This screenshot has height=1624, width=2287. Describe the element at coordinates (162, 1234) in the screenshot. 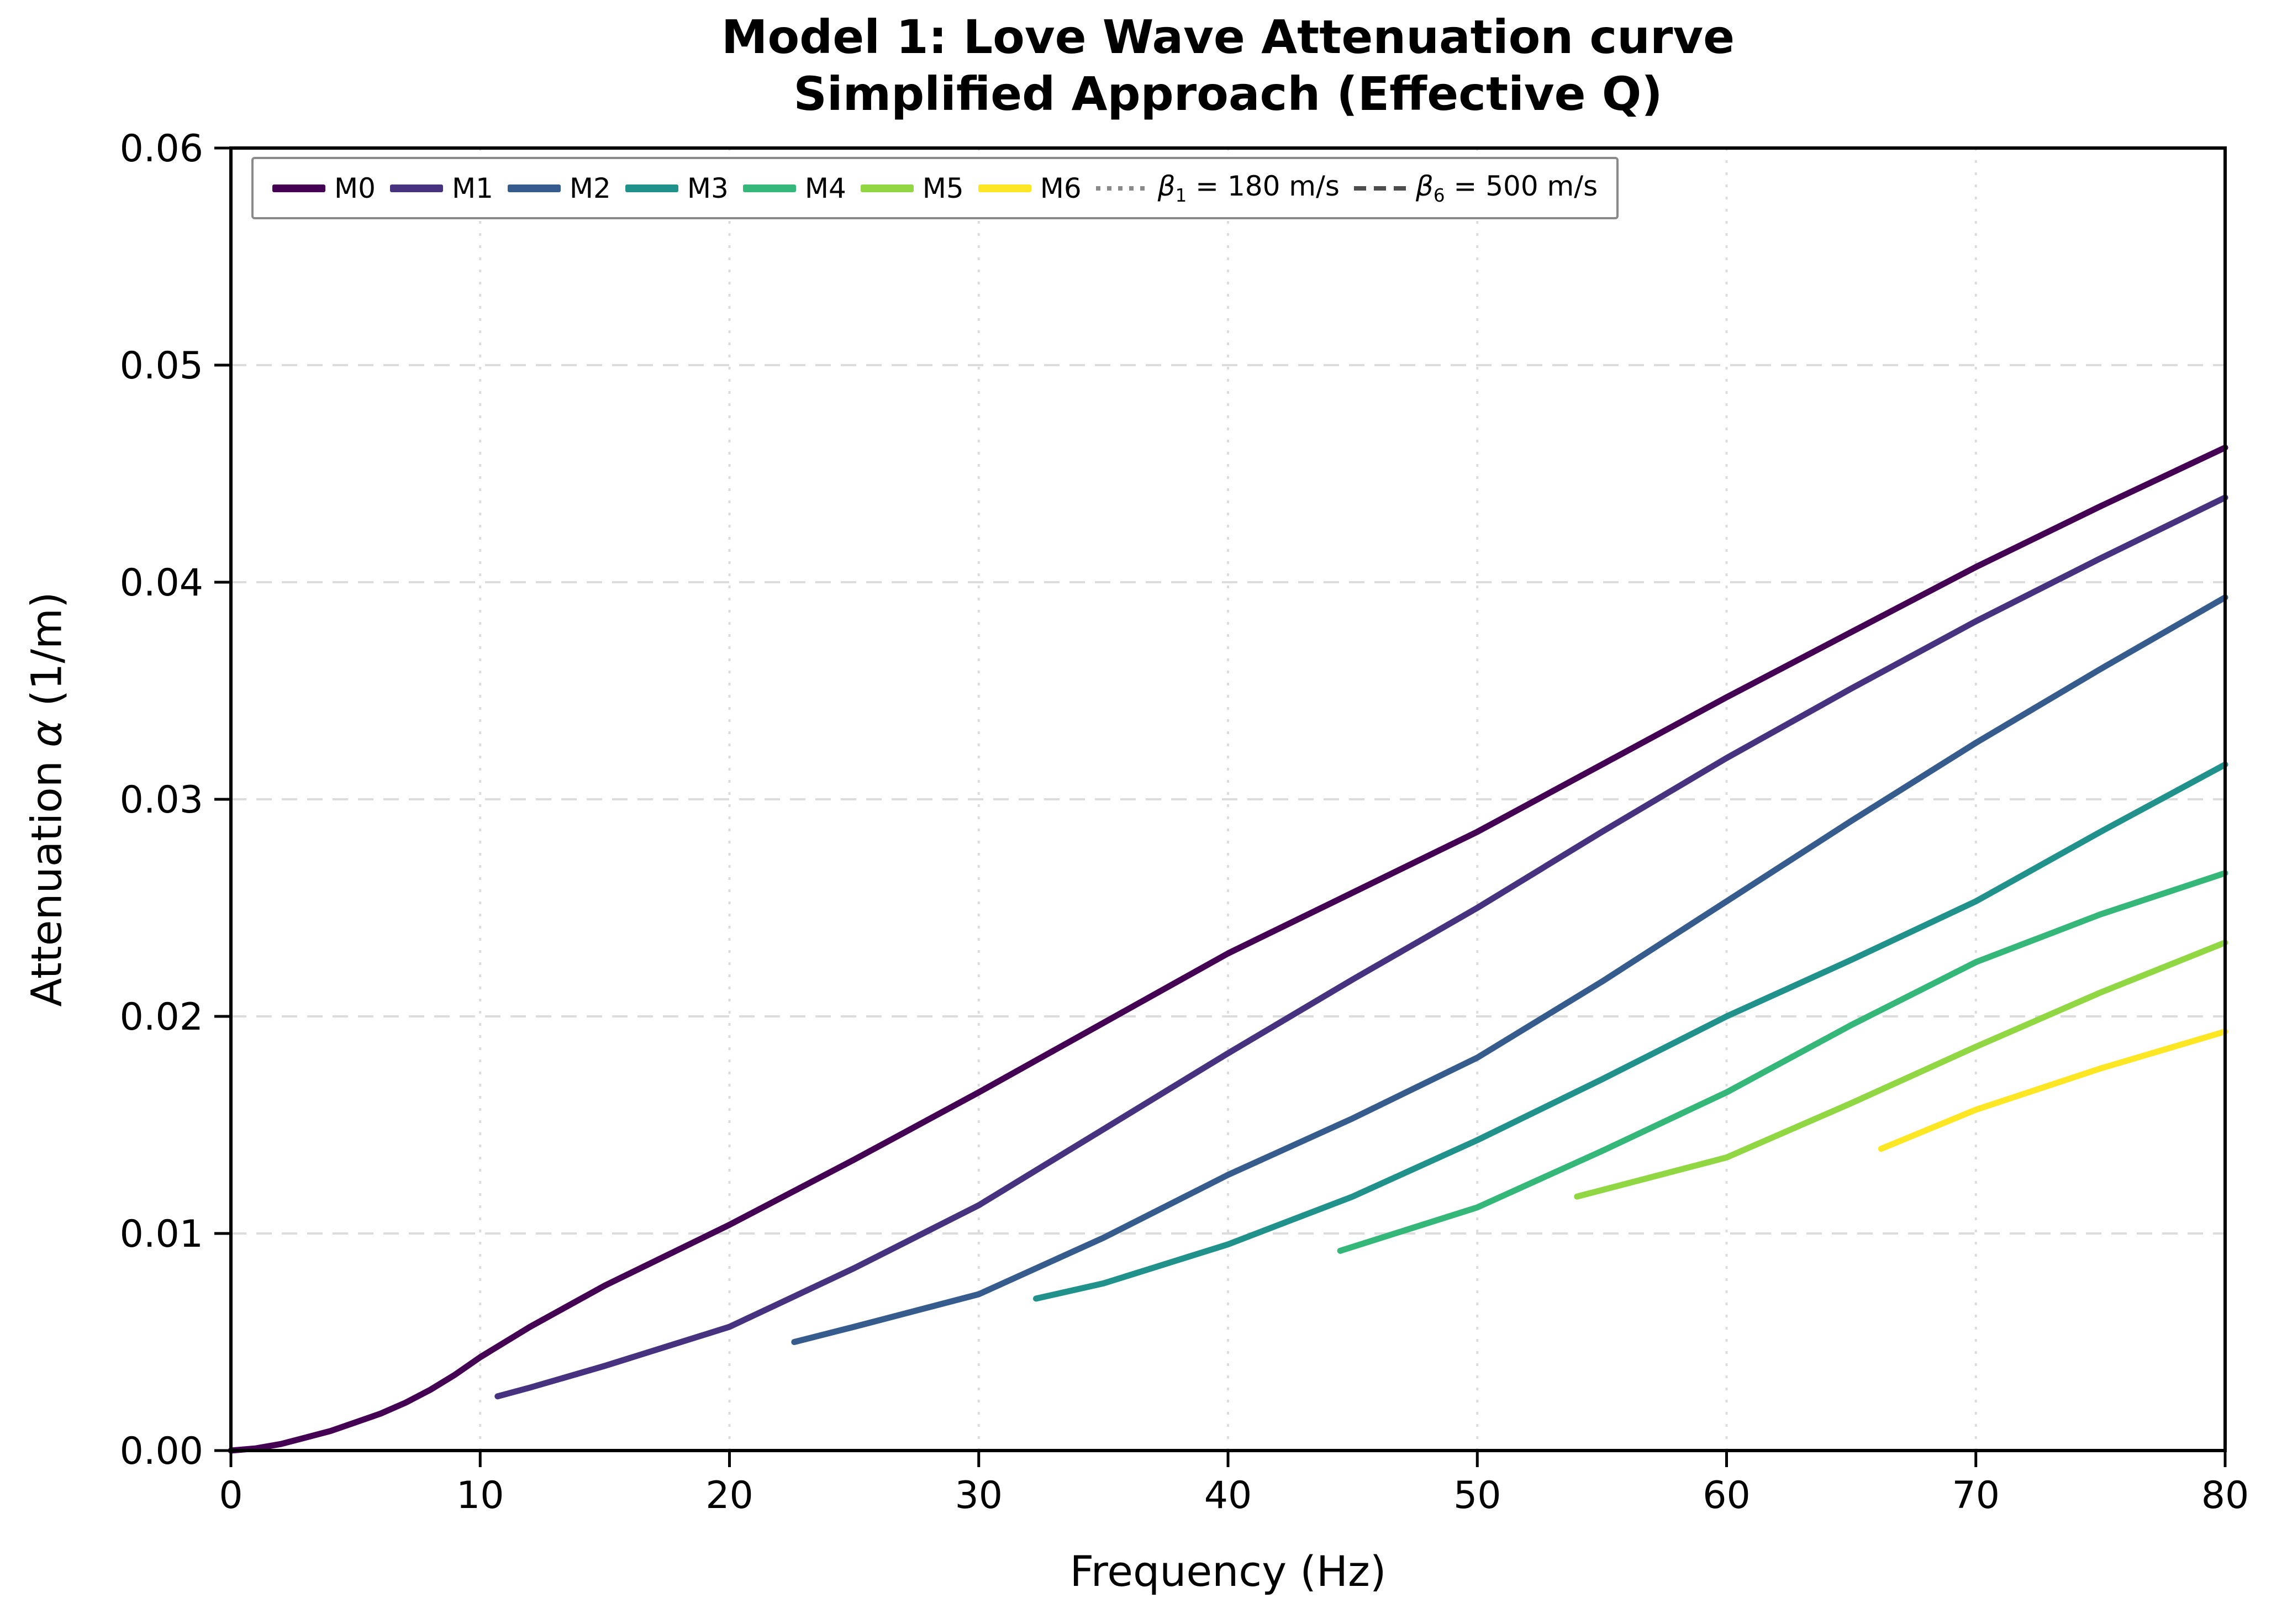

I see `y-tick-label-0.01: 0.01` at that location.